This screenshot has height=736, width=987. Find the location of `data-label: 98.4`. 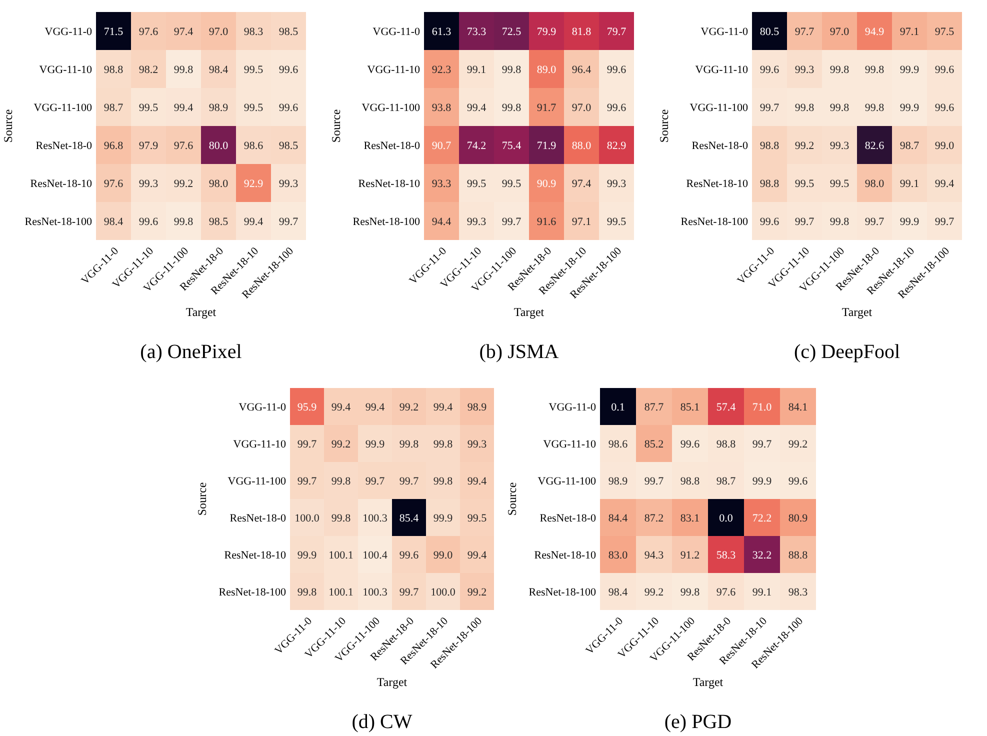

data-label: 98.4 is located at coordinates (218, 70).